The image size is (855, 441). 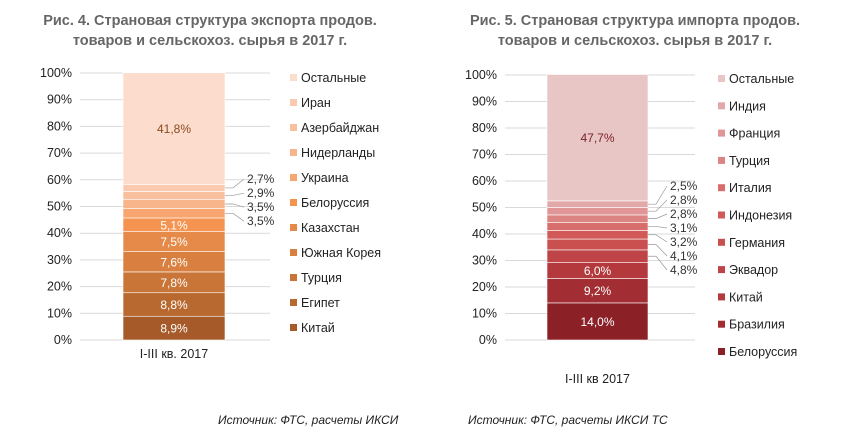 I want to click on legend-label: Франция, so click(x=754, y=134).